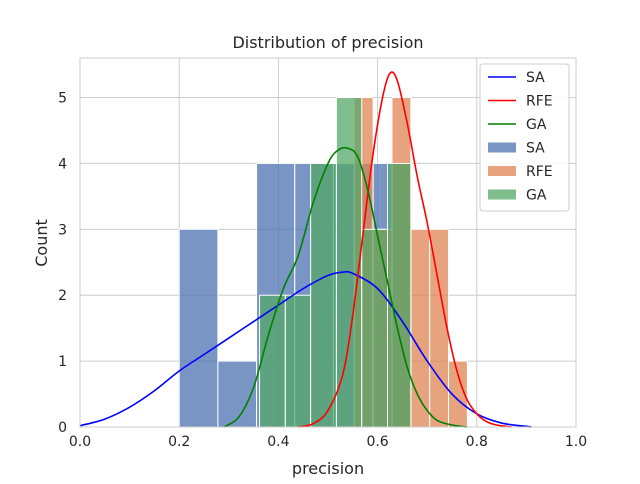 The image size is (640, 484). What do you see at coordinates (327, 42) in the screenshot?
I see `chart-title: Distribution of precision` at bounding box center [327, 42].